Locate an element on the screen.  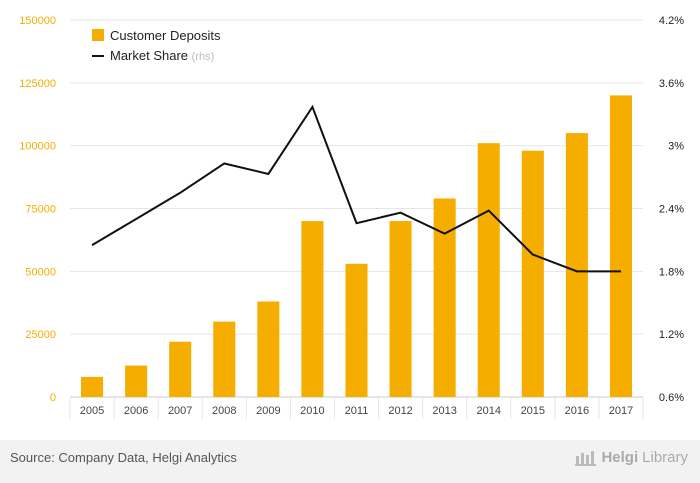
left-tick-label: 125000 is located at coordinates (37, 84).